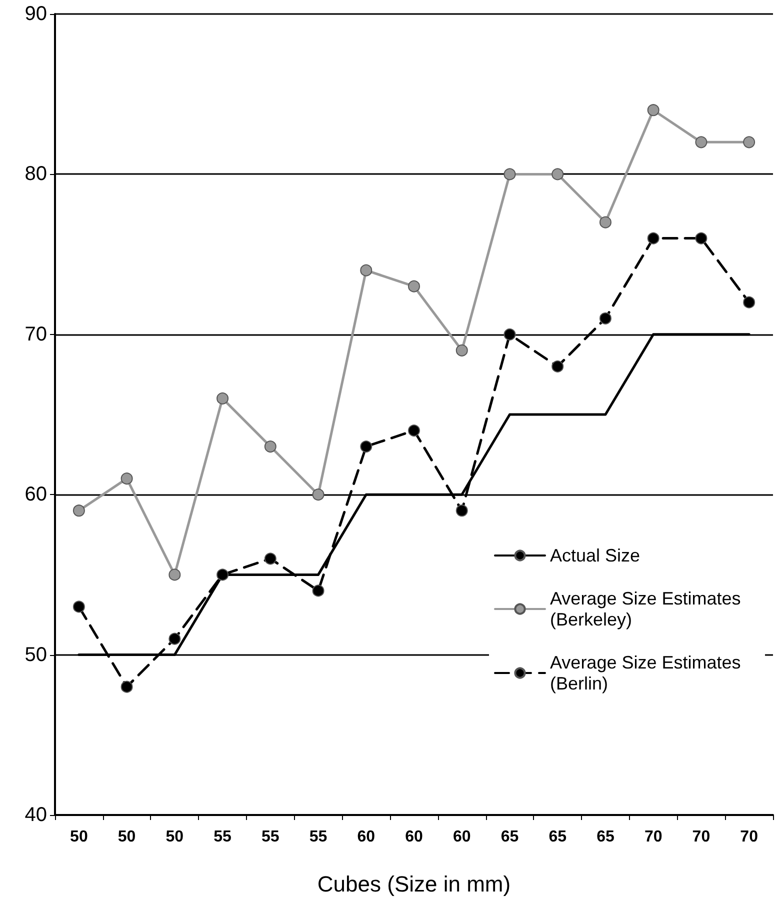 This screenshot has height=923, width=775. What do you see at coordinates (35, 655) in the screenshot?
I see `y-tick-label: 50` at bounding box center [35, 655].